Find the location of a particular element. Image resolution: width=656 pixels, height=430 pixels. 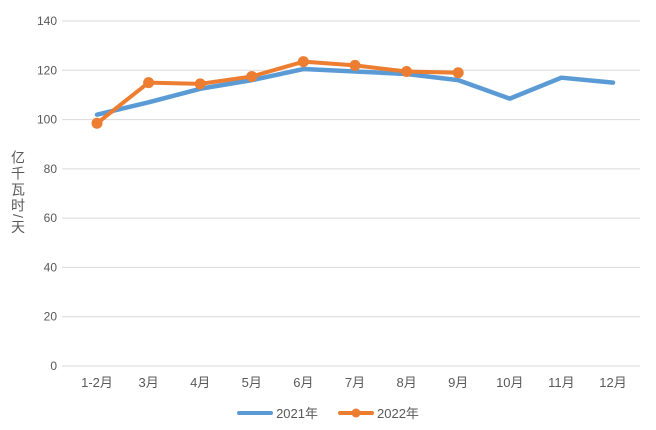

y-tick-label: 40 is located at coordinates (51, 267).